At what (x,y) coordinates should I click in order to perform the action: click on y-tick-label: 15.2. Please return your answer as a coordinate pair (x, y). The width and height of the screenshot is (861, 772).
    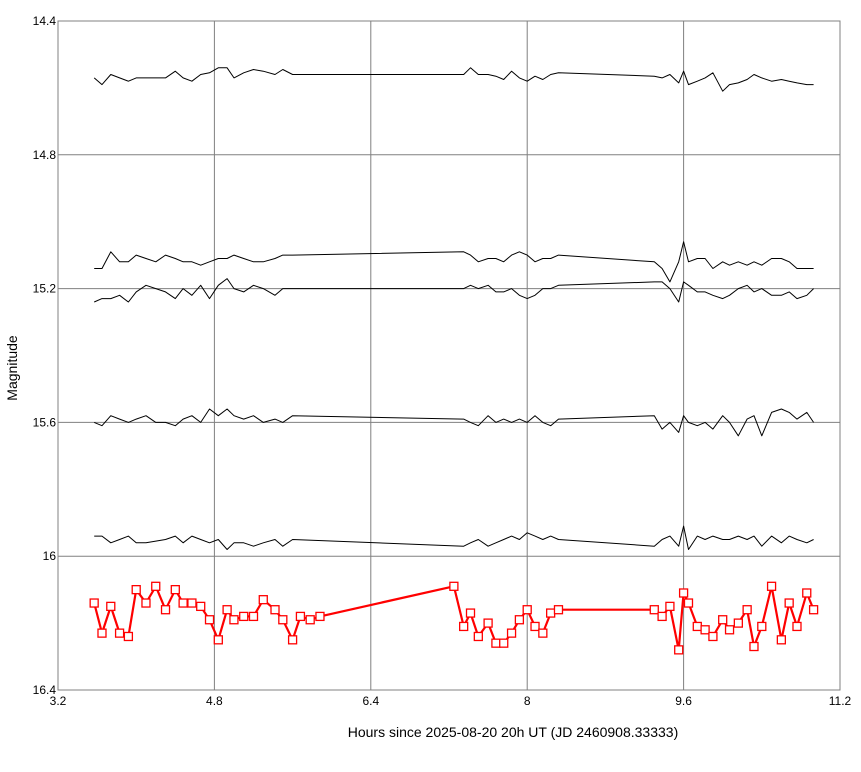
    Looking at the image, I should click on (45, 289).